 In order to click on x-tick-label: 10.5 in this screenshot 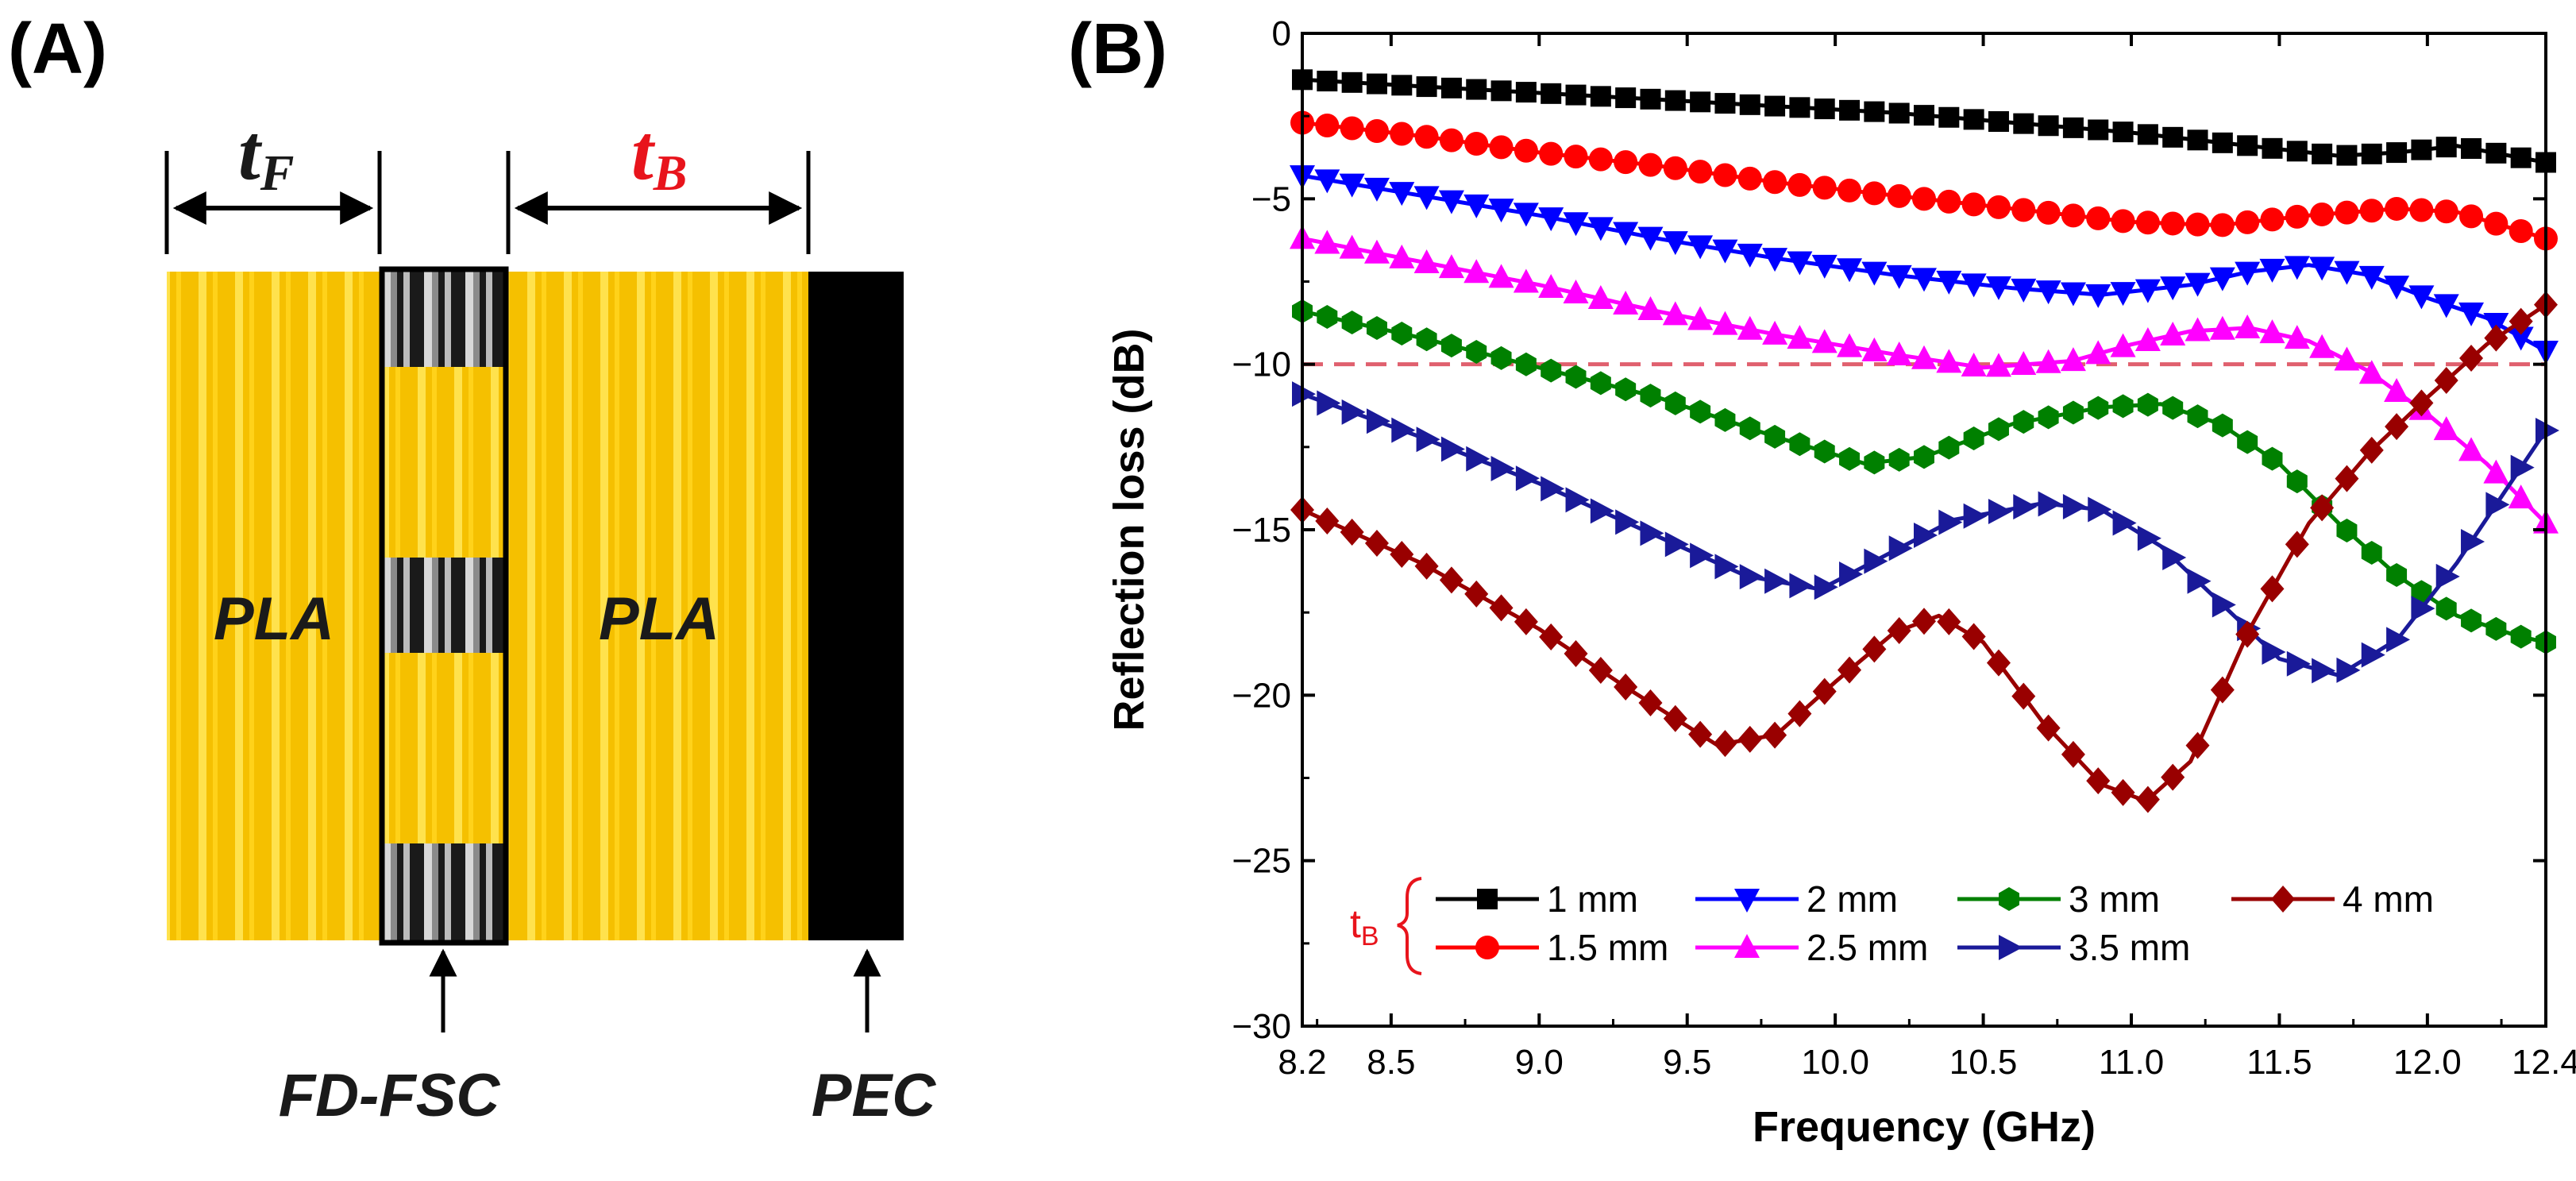, I will do `click(1983, 1063)`.